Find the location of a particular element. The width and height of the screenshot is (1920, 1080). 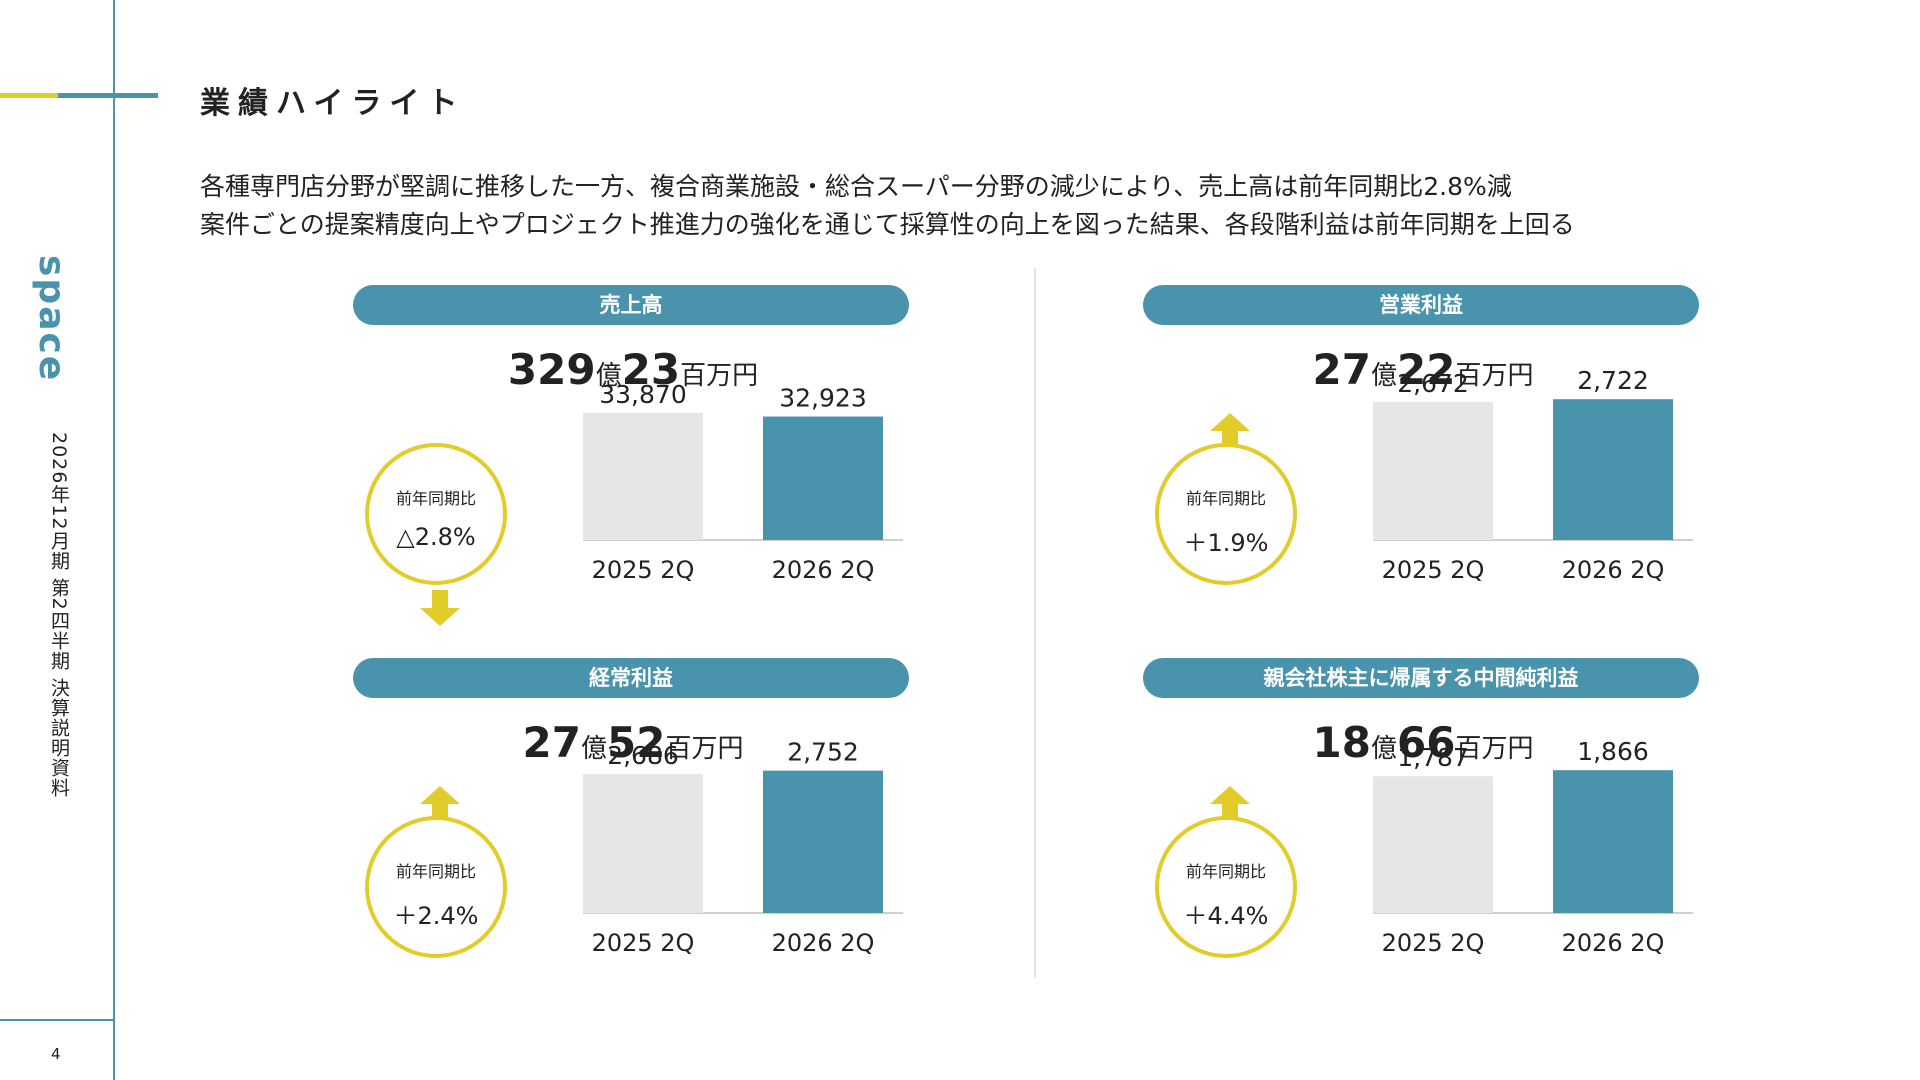

bar-value-label: 33,870 is located at coordinates (642, 394).